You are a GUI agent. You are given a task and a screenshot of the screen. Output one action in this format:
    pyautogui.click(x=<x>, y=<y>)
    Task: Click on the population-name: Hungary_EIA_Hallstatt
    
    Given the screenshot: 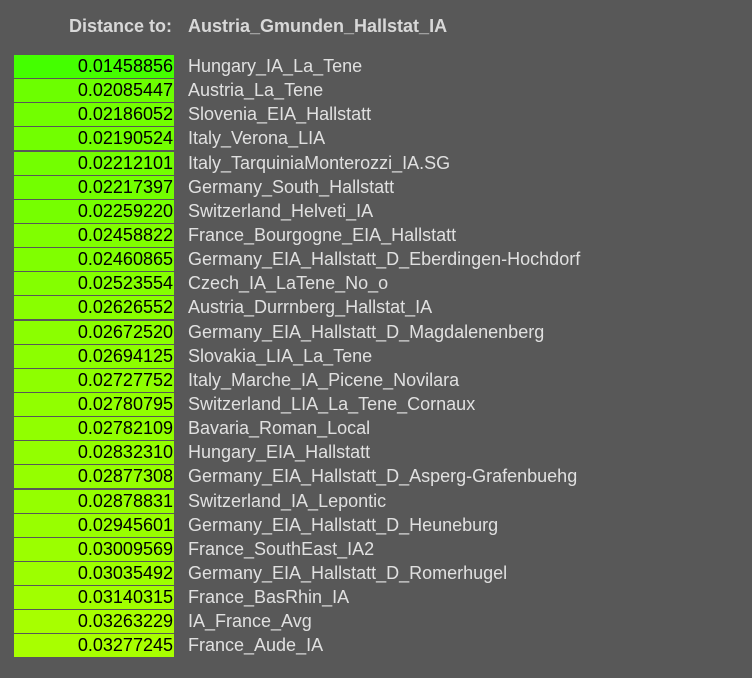 What is the action you would take?
    pyautogui.click(x=279, y=452)
    